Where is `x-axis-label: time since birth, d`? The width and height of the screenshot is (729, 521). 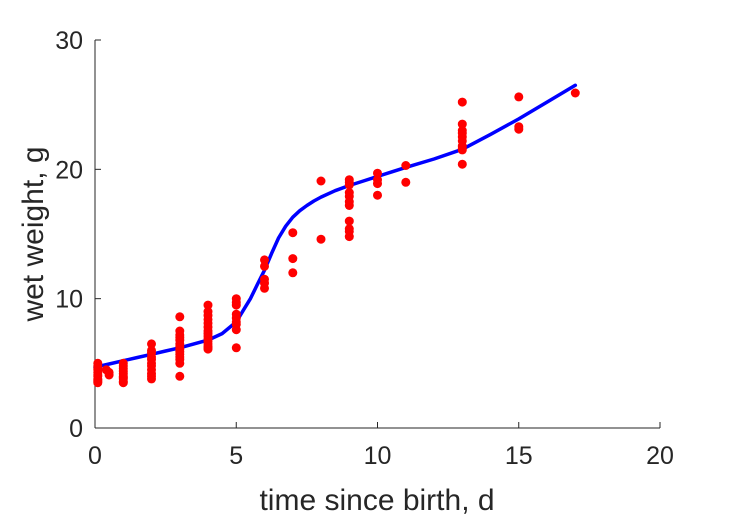
x-axis-label: time since birth, d is located at coordinates (376, 500).